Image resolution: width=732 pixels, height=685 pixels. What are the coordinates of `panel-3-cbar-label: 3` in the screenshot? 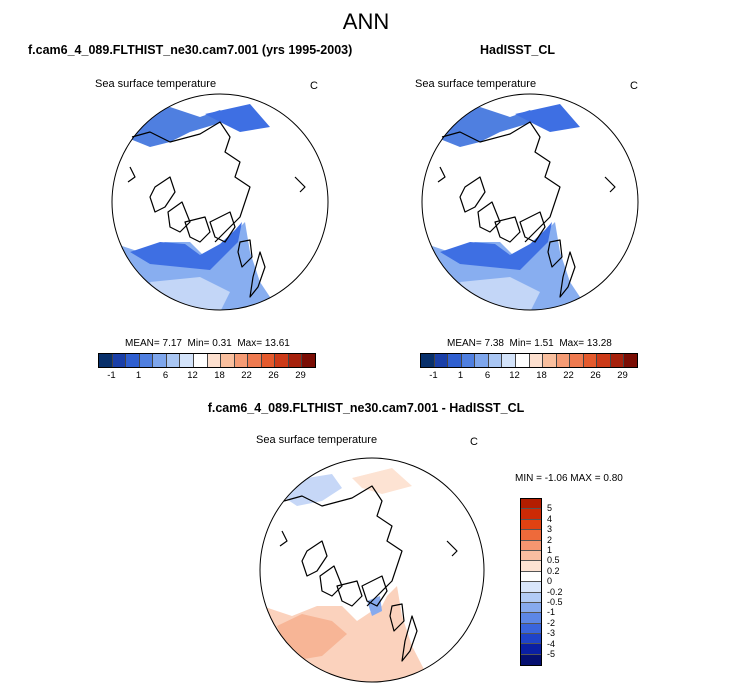 It's located at (550, 529).